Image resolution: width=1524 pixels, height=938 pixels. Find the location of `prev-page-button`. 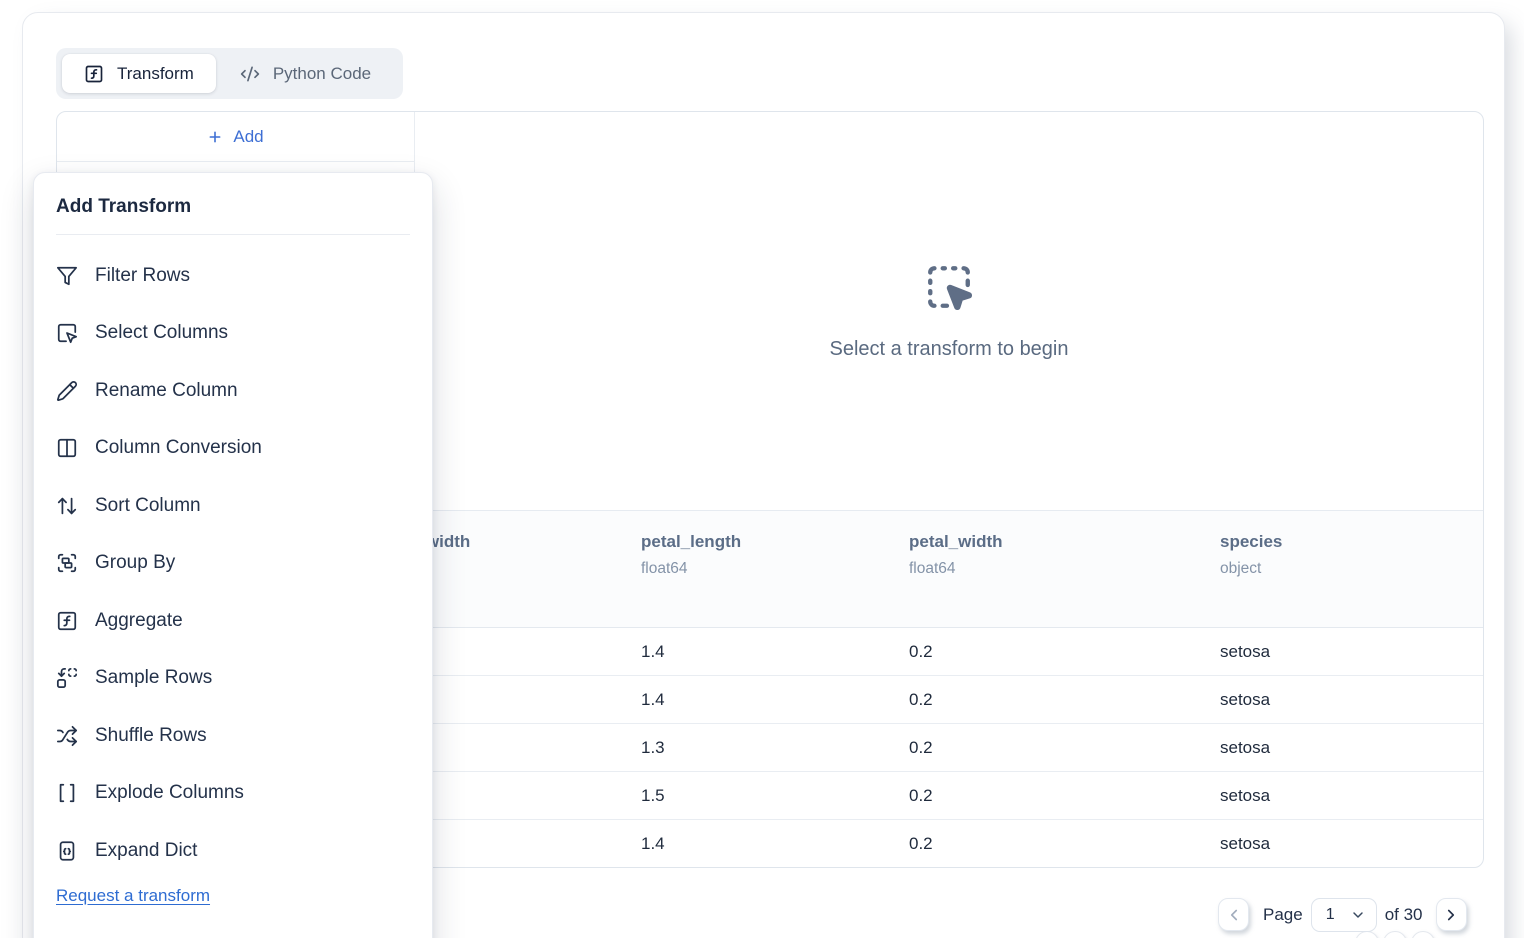

prev-page-button is located at coordinates (1233, 914).